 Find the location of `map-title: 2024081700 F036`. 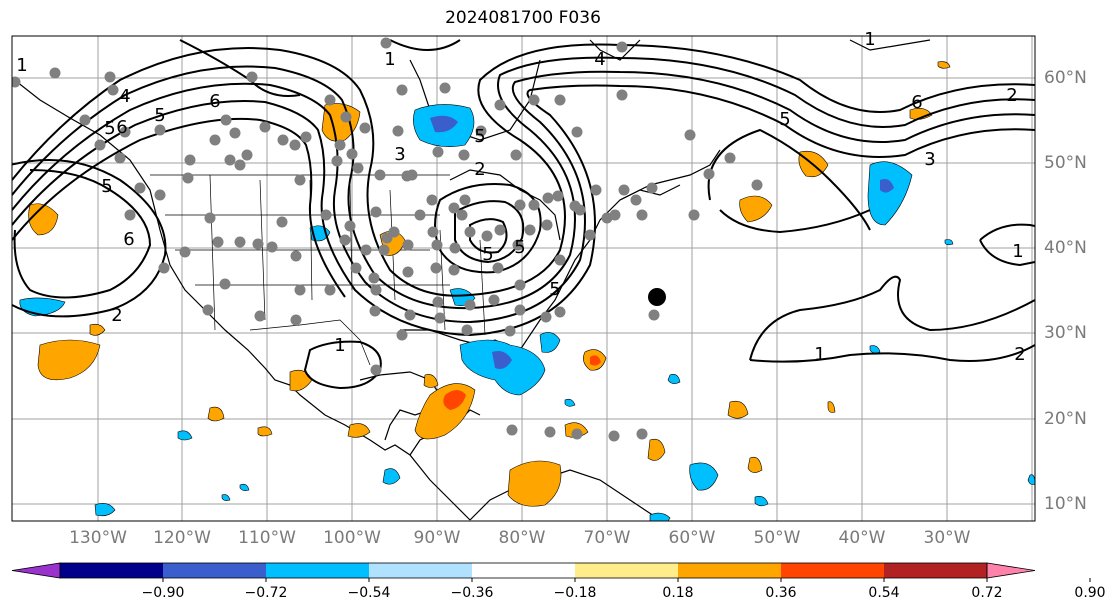

map-title: 2024081700 F036 is located at coordinates (523, 18).